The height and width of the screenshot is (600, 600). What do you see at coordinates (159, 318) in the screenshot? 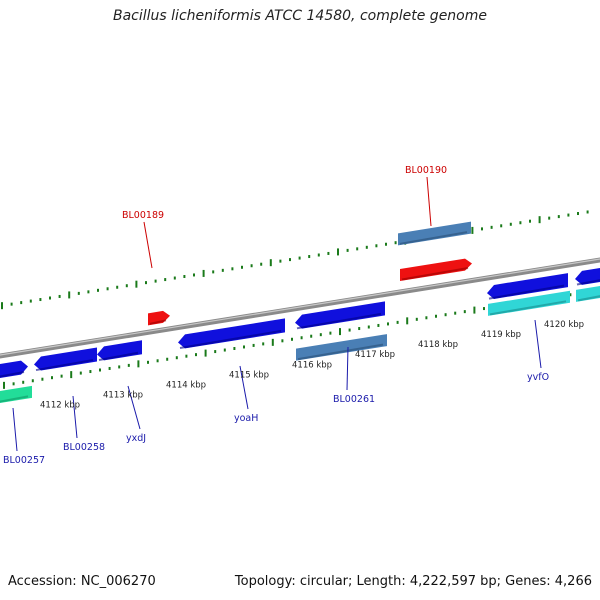
I see `rna-feature-bl00189` at bounding box center [159, 318].